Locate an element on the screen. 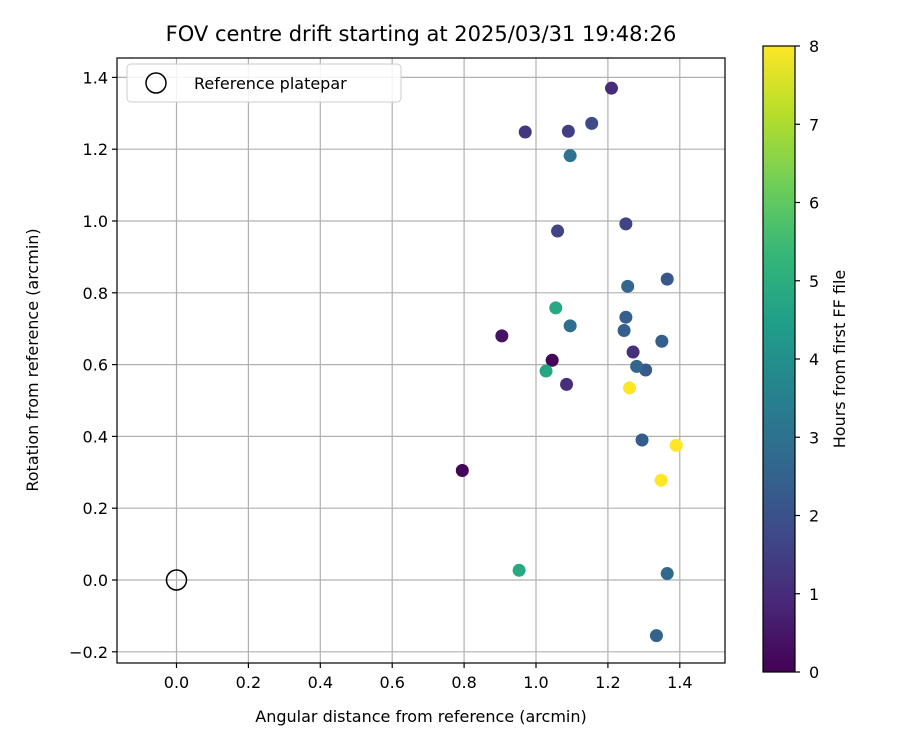 Image resolution: width=900 pixels, height=750 pixels. colorbar-tick-label: 6 is located at coordinates (814, 203).